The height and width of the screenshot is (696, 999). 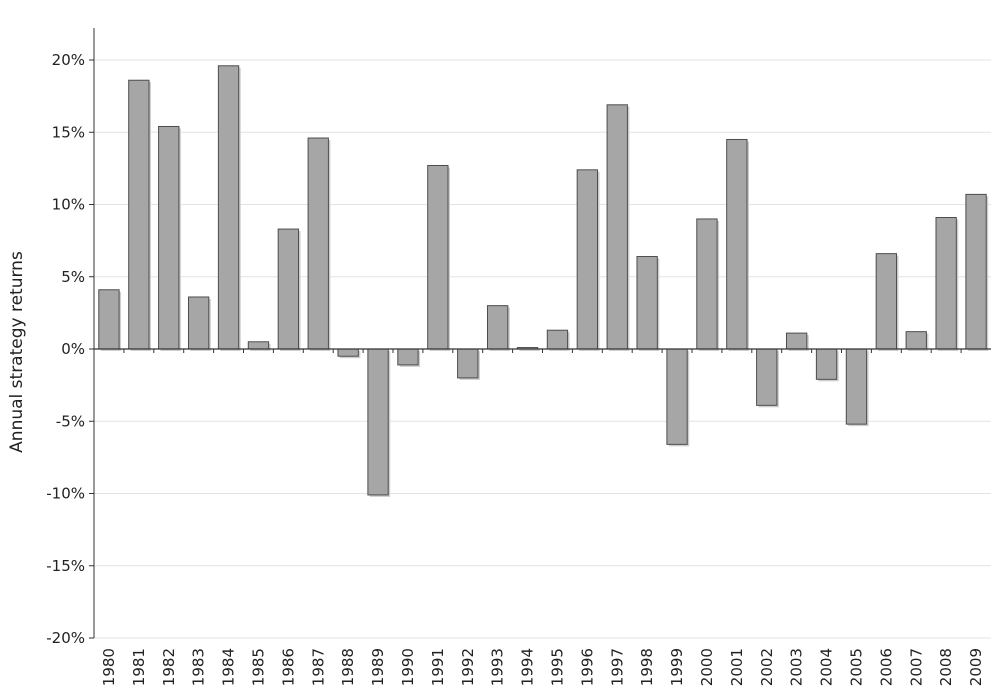 I want to click on x-tick-label: 1981, so click(x=139, y=667).